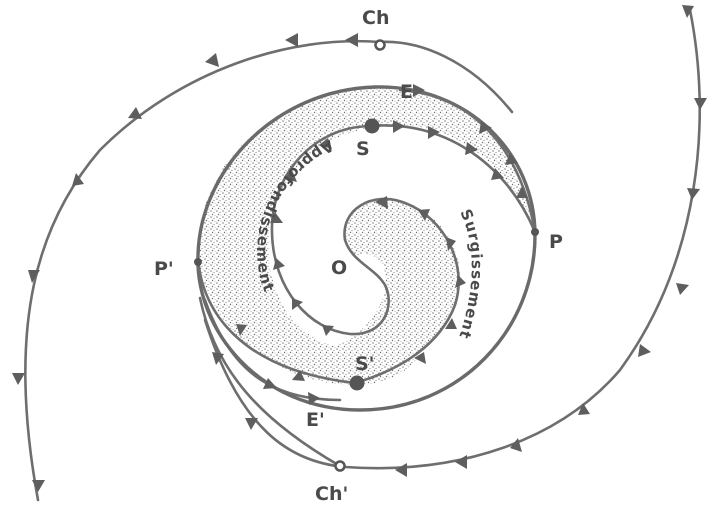 This screenshot has width=711, height=506. I want to click on point-ch, so click(380, 45).